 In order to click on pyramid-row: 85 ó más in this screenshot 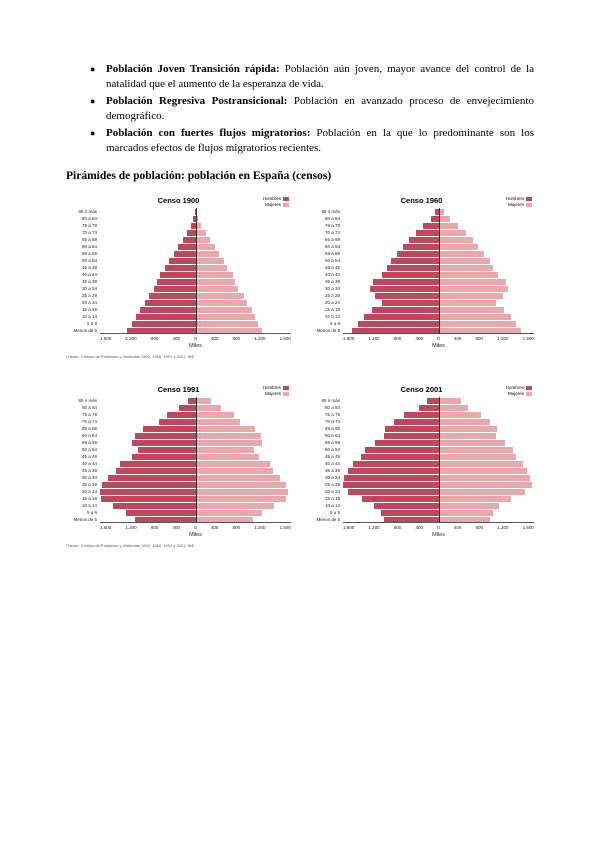, I will do `click(421, 400)`.